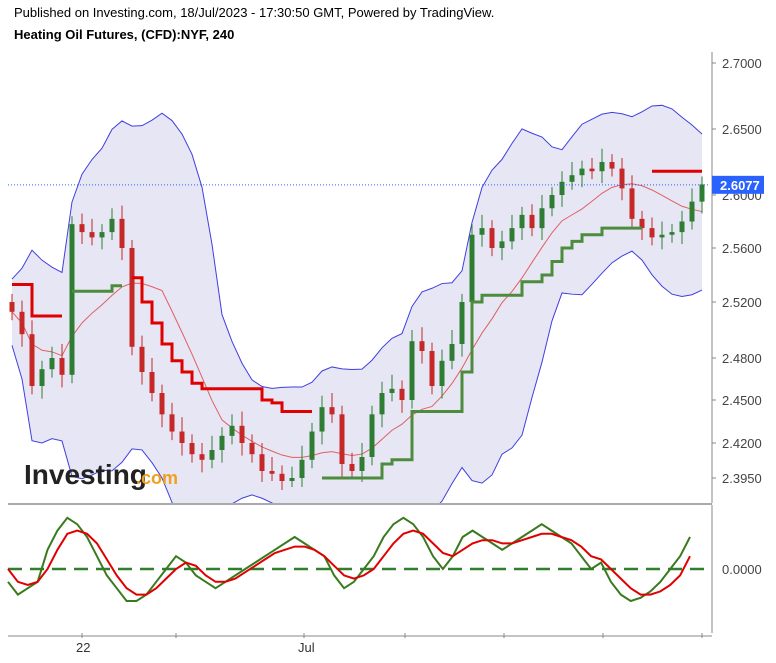 Image resolution: width=776 pixels, height=663 pixels. I want to click on macd-line, so click(349, 559).